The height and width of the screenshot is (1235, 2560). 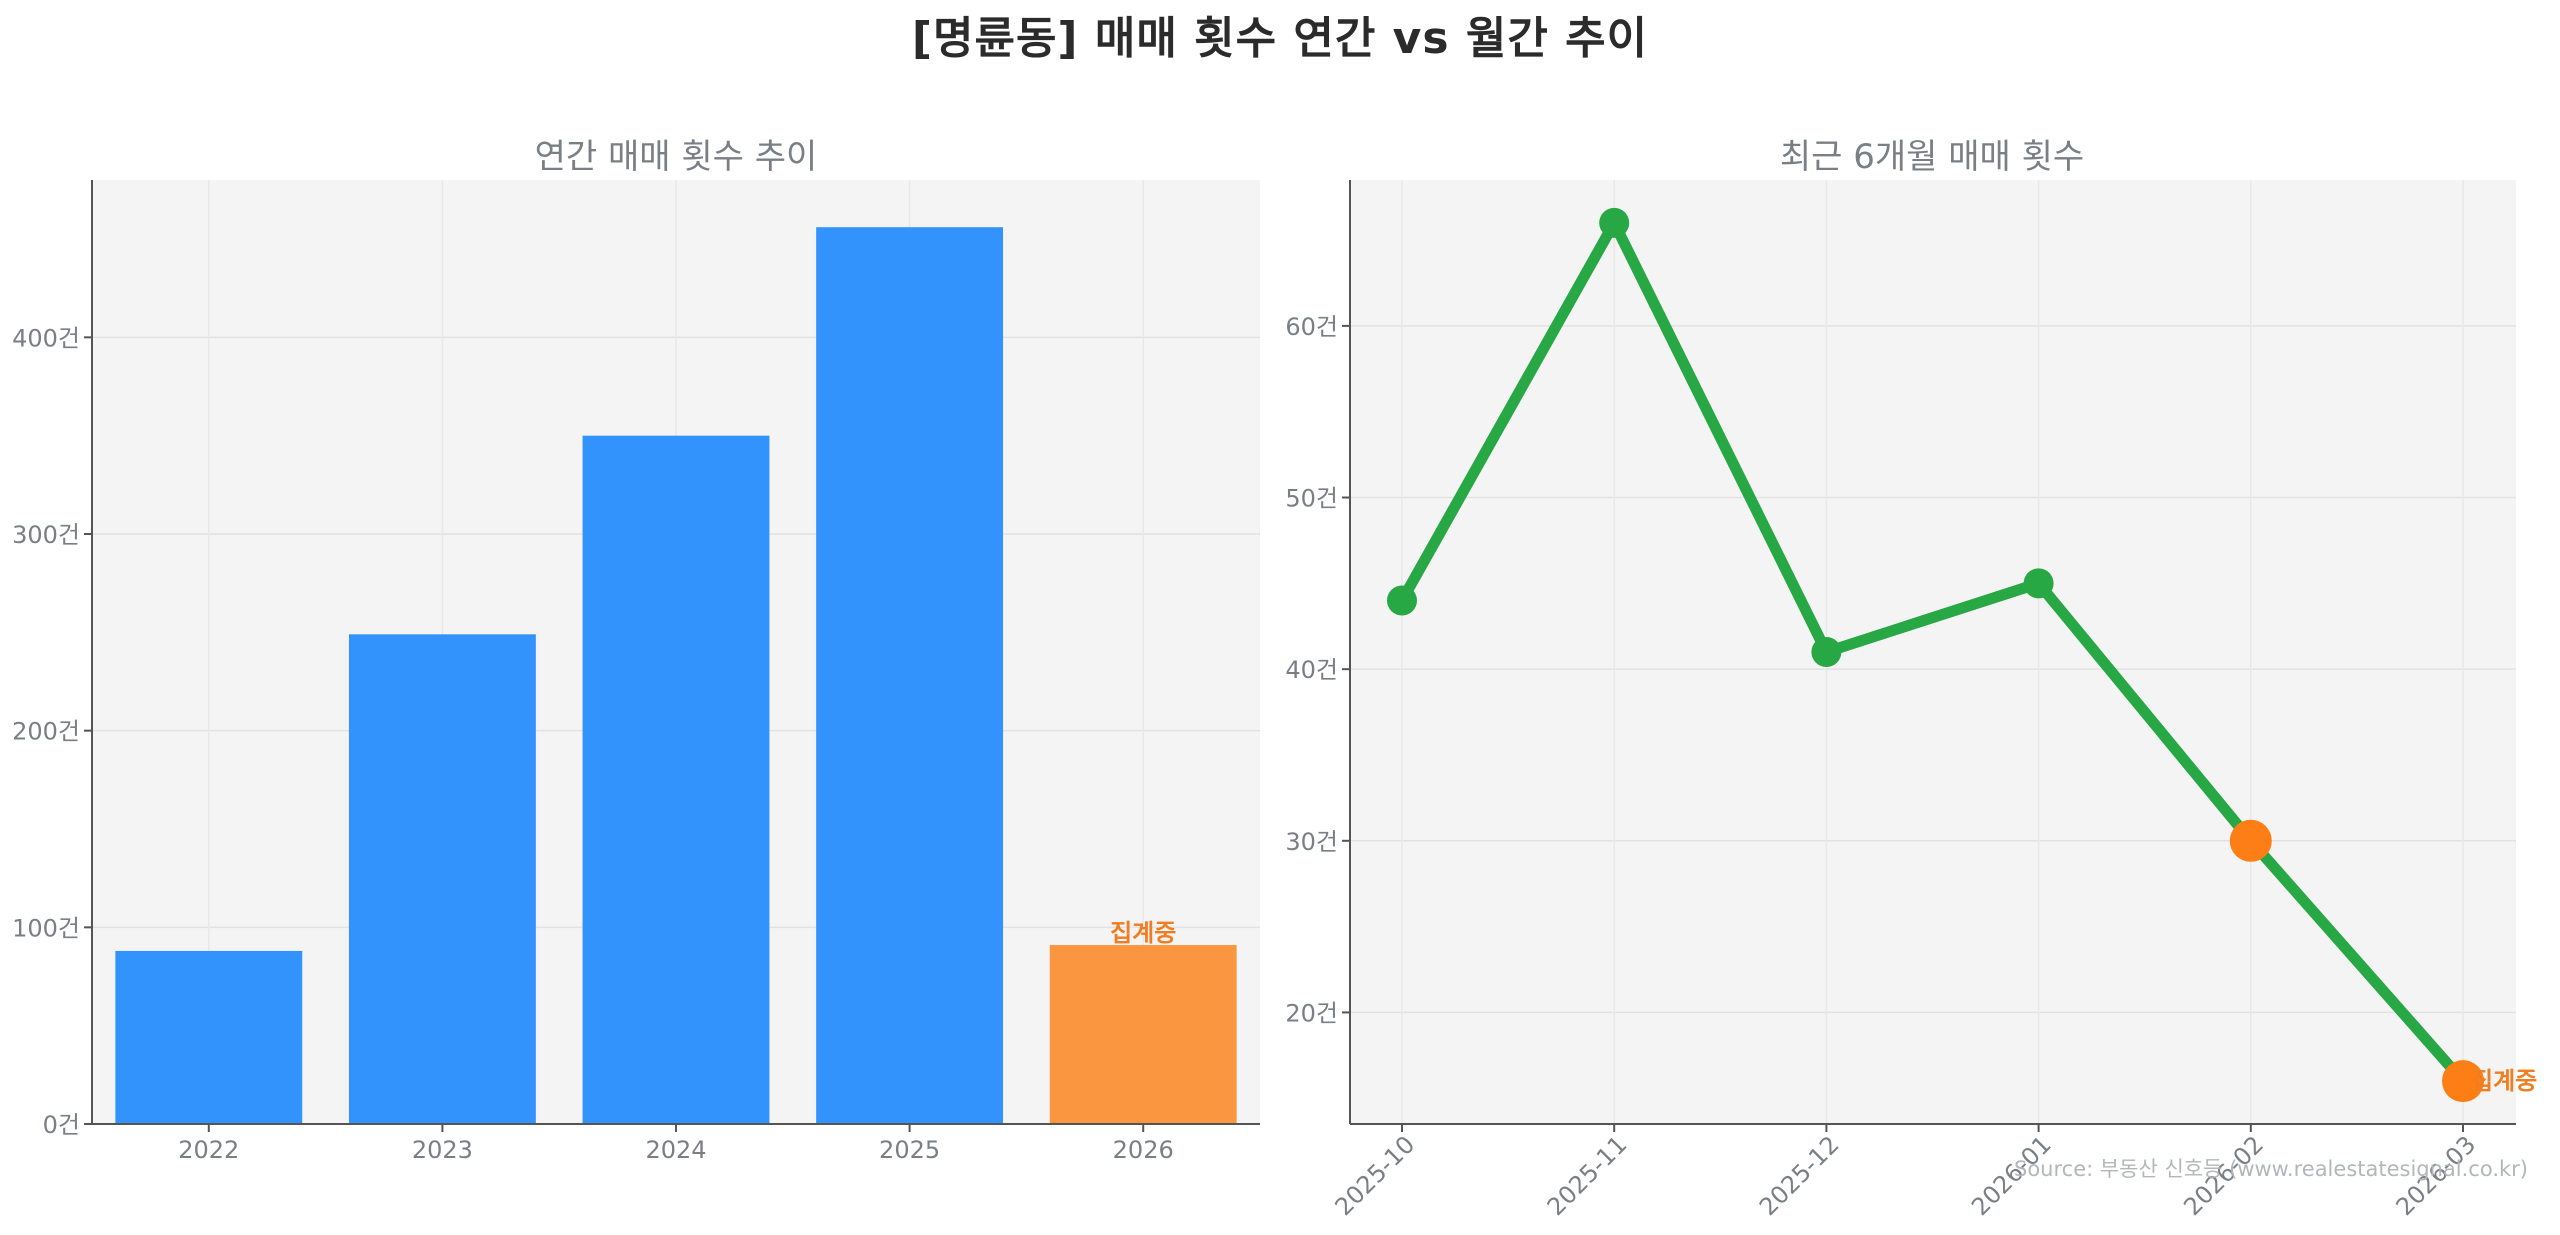 What do you see at coordinates (910, 675) in the screenshot?
I see `annual-bar-2025` at bounding box center [910, 675].